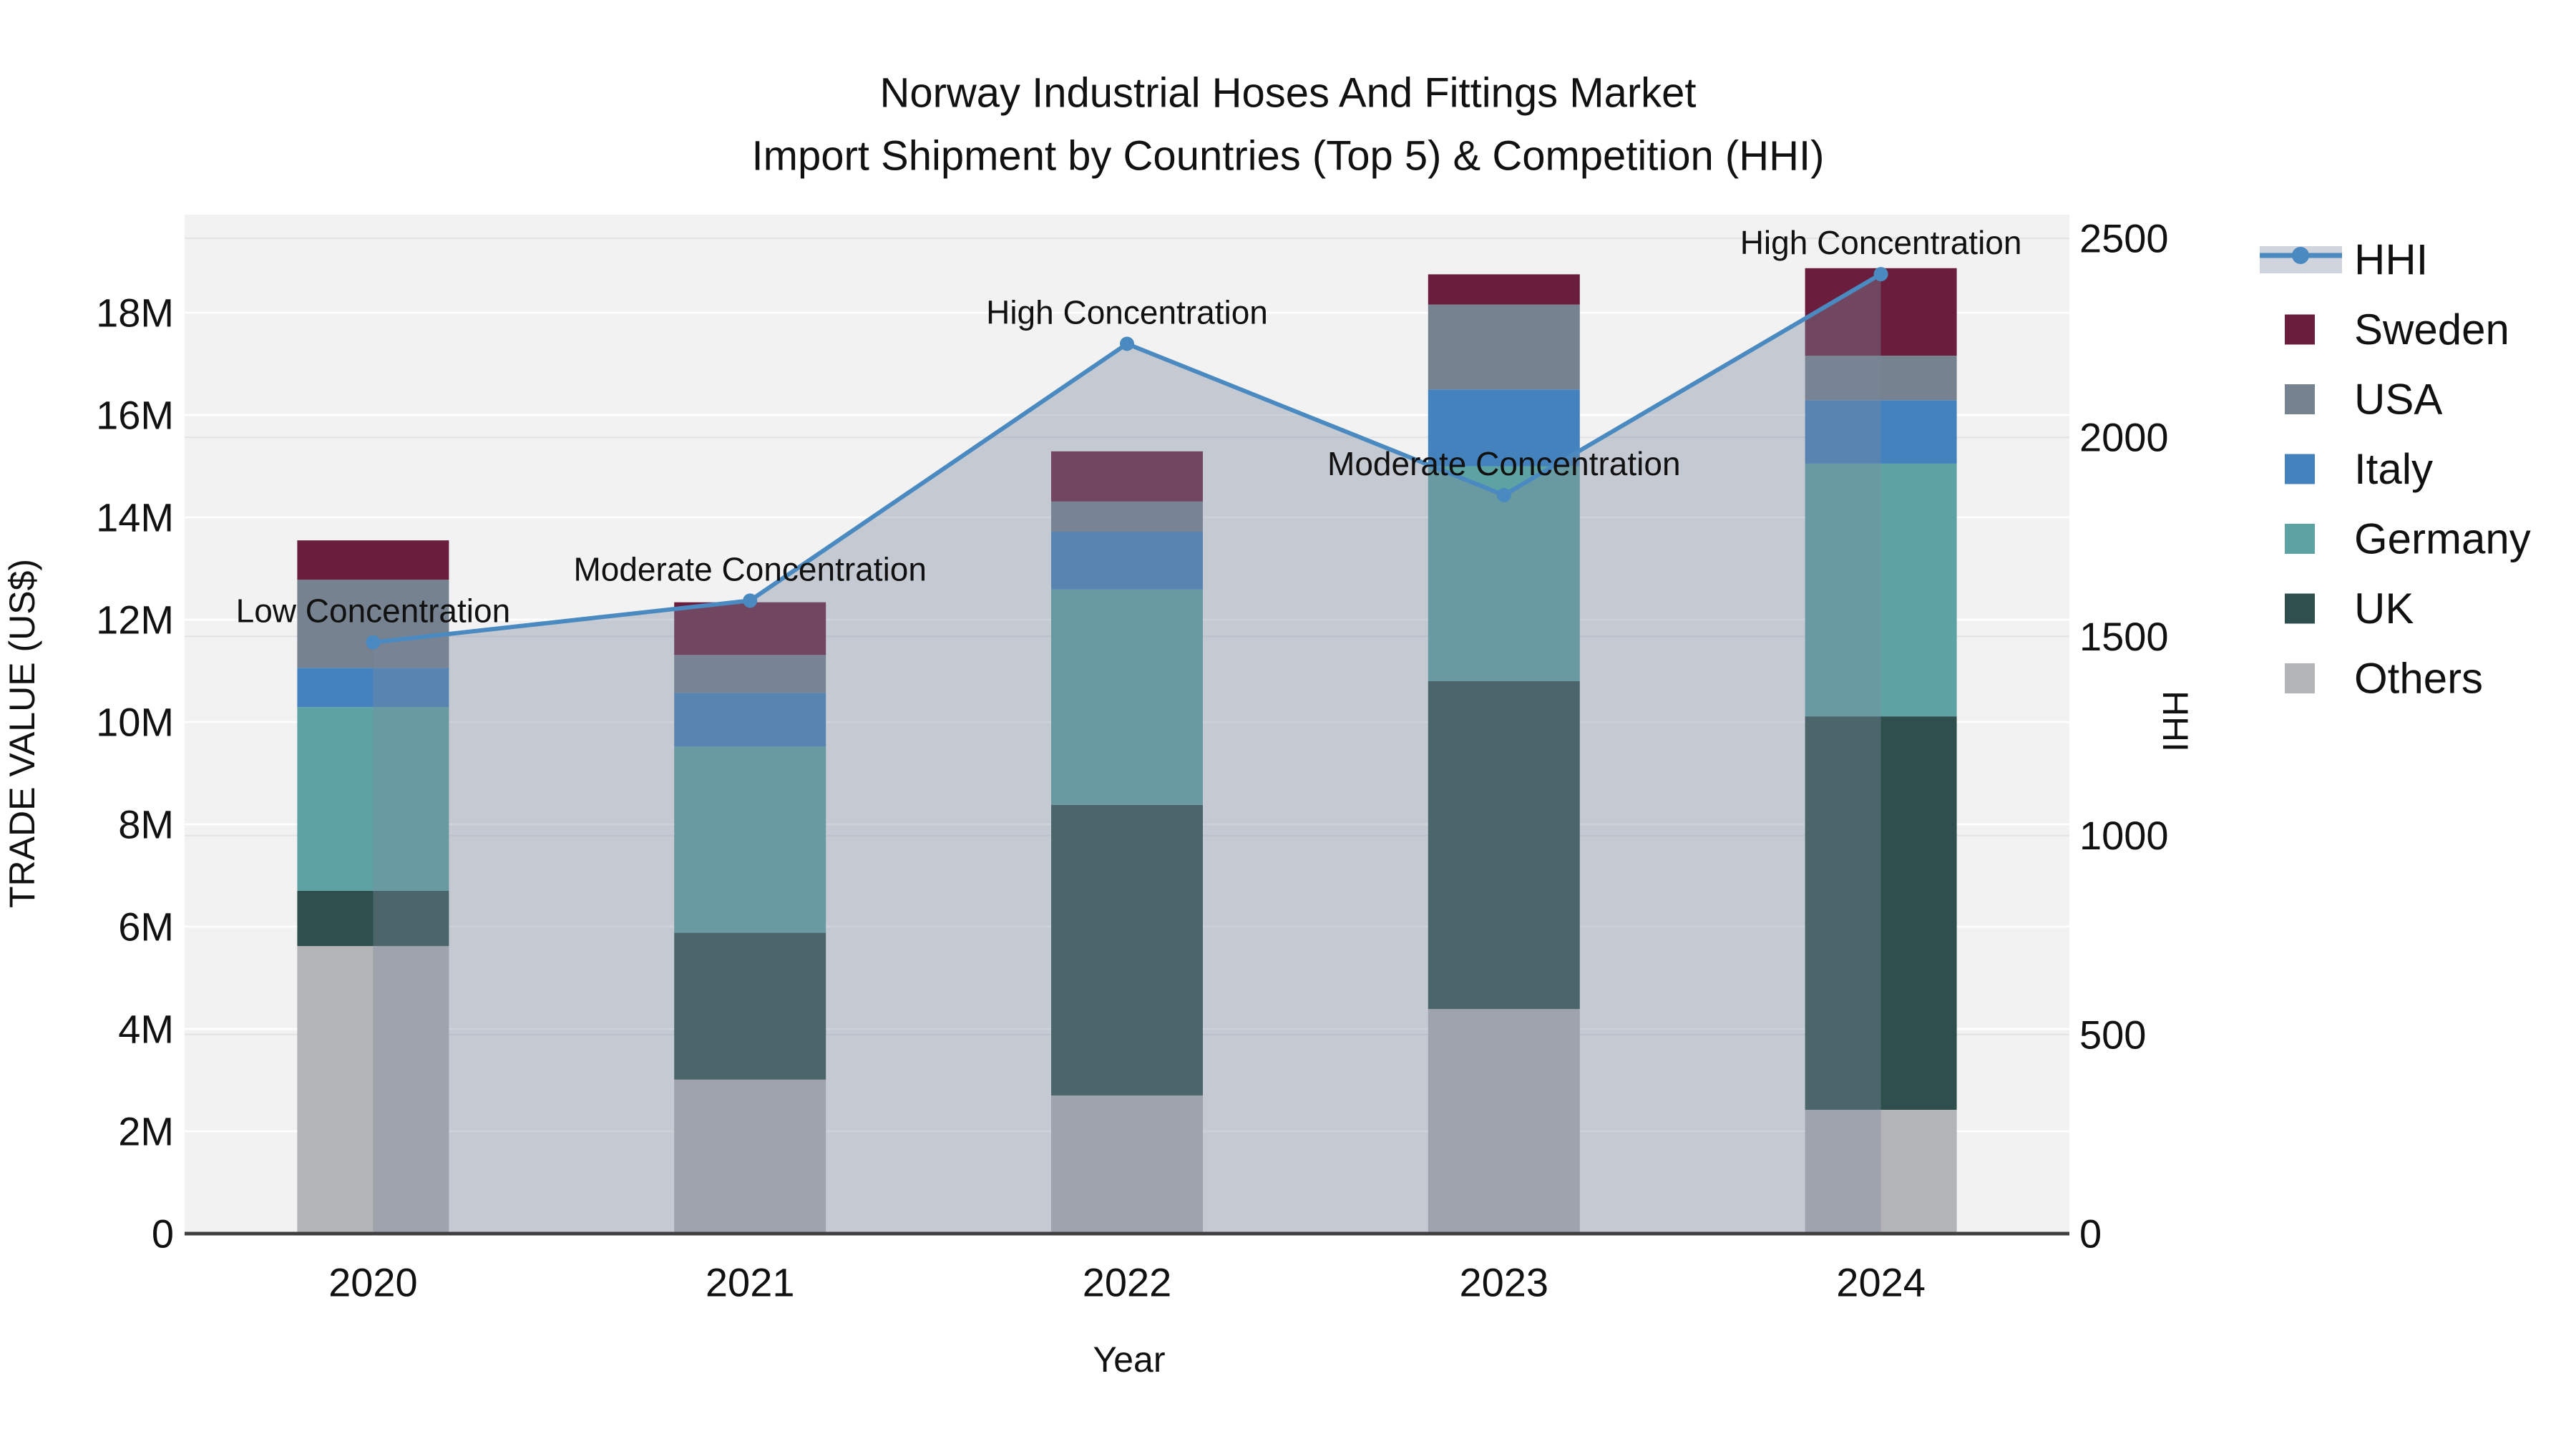 This screenshot has height=1449, width=2576. I want to click on legend-item-others: Others, so click(2384, 679).